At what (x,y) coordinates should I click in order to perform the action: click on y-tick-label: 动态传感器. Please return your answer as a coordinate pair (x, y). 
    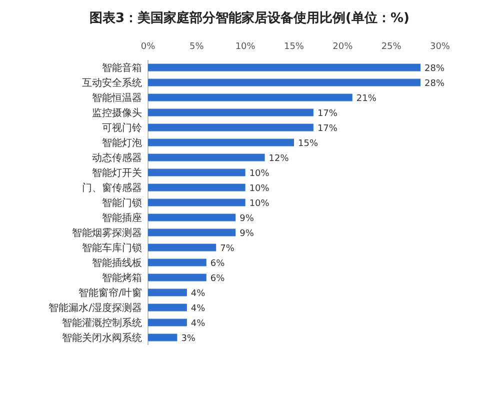
    Looking at the image, I should click on (117, 158).